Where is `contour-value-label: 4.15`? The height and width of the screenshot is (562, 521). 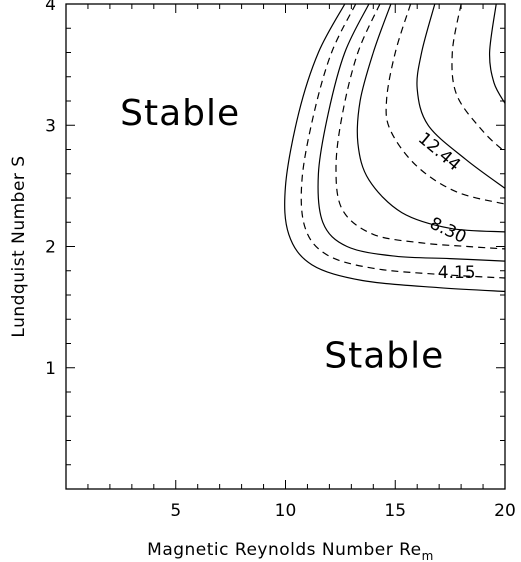 contour-value-label: 4.15 is located at coordinates (457, 273).